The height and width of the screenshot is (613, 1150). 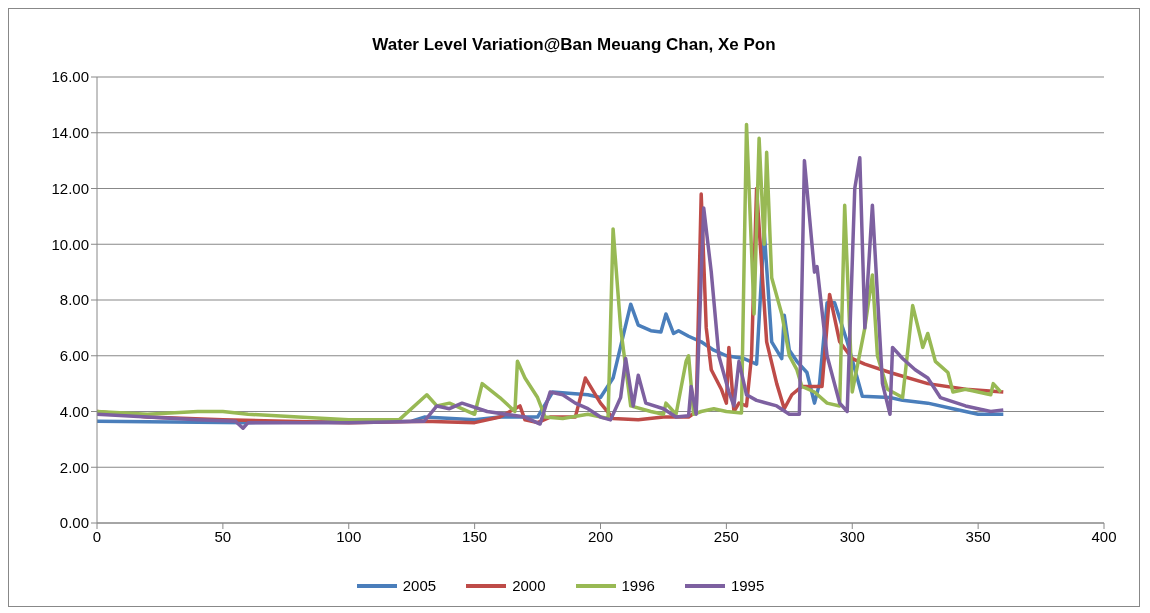 I want to click on y-tick-label: 4.00, so click(x=74, y=411).